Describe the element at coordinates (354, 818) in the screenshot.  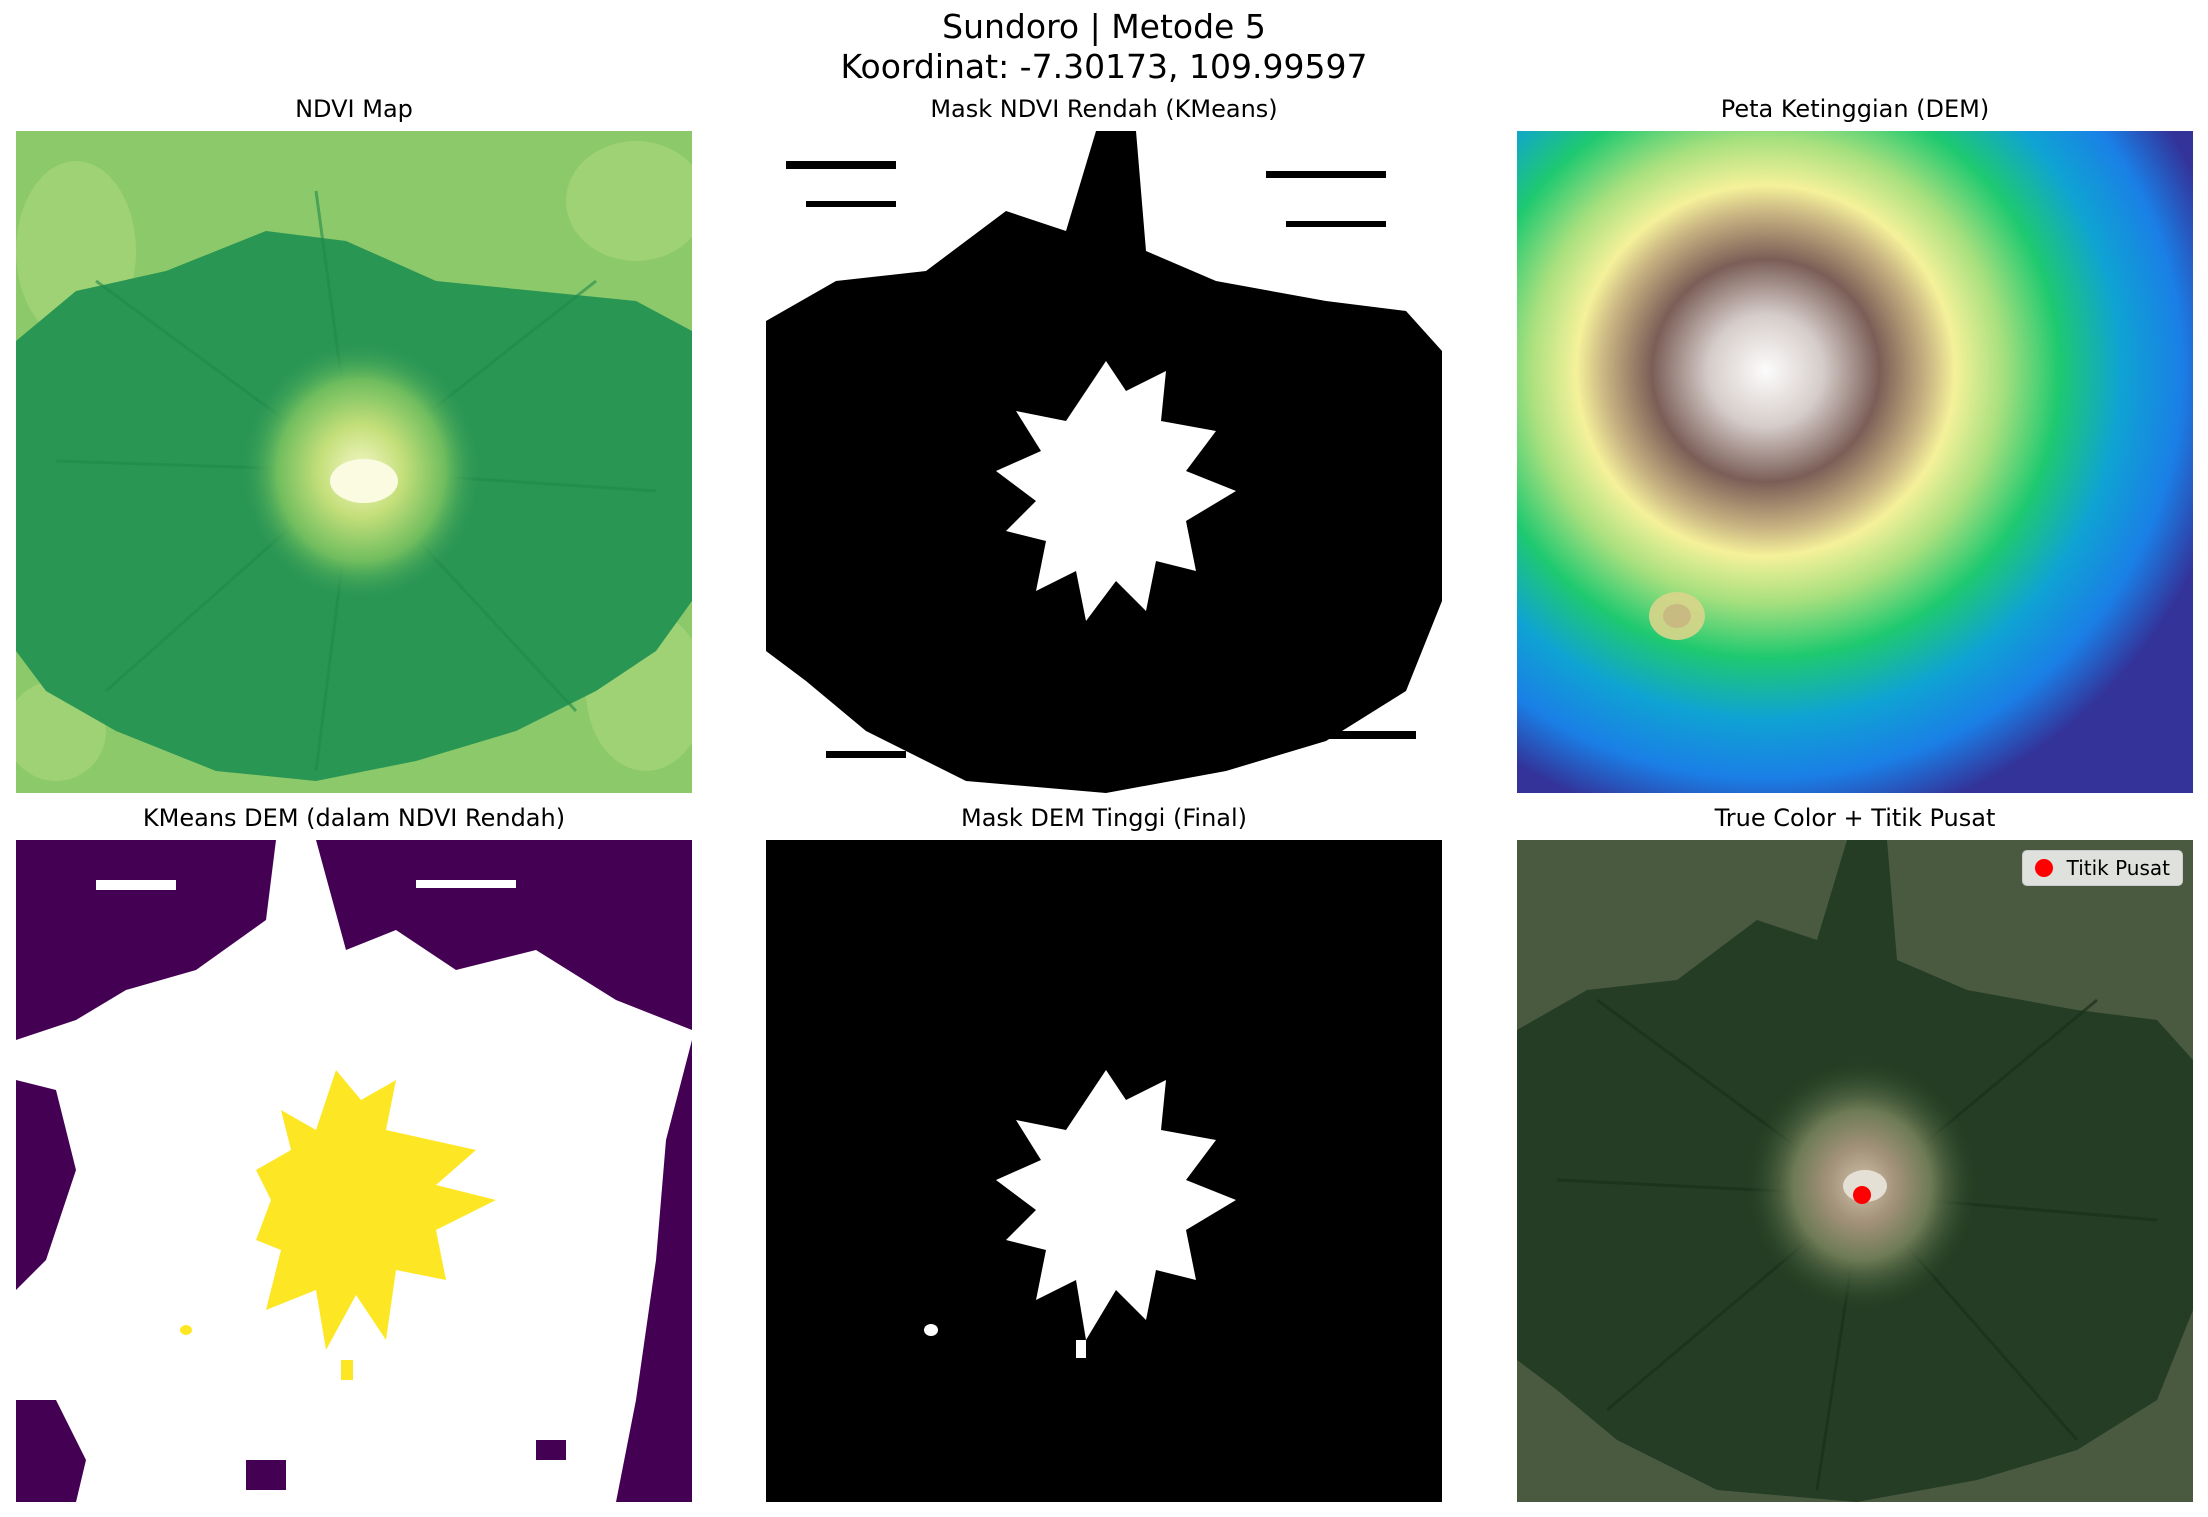
I see `panel-title-kmeans-dem: KMeans DEM (dalam NDVI Rendah)` at that location.